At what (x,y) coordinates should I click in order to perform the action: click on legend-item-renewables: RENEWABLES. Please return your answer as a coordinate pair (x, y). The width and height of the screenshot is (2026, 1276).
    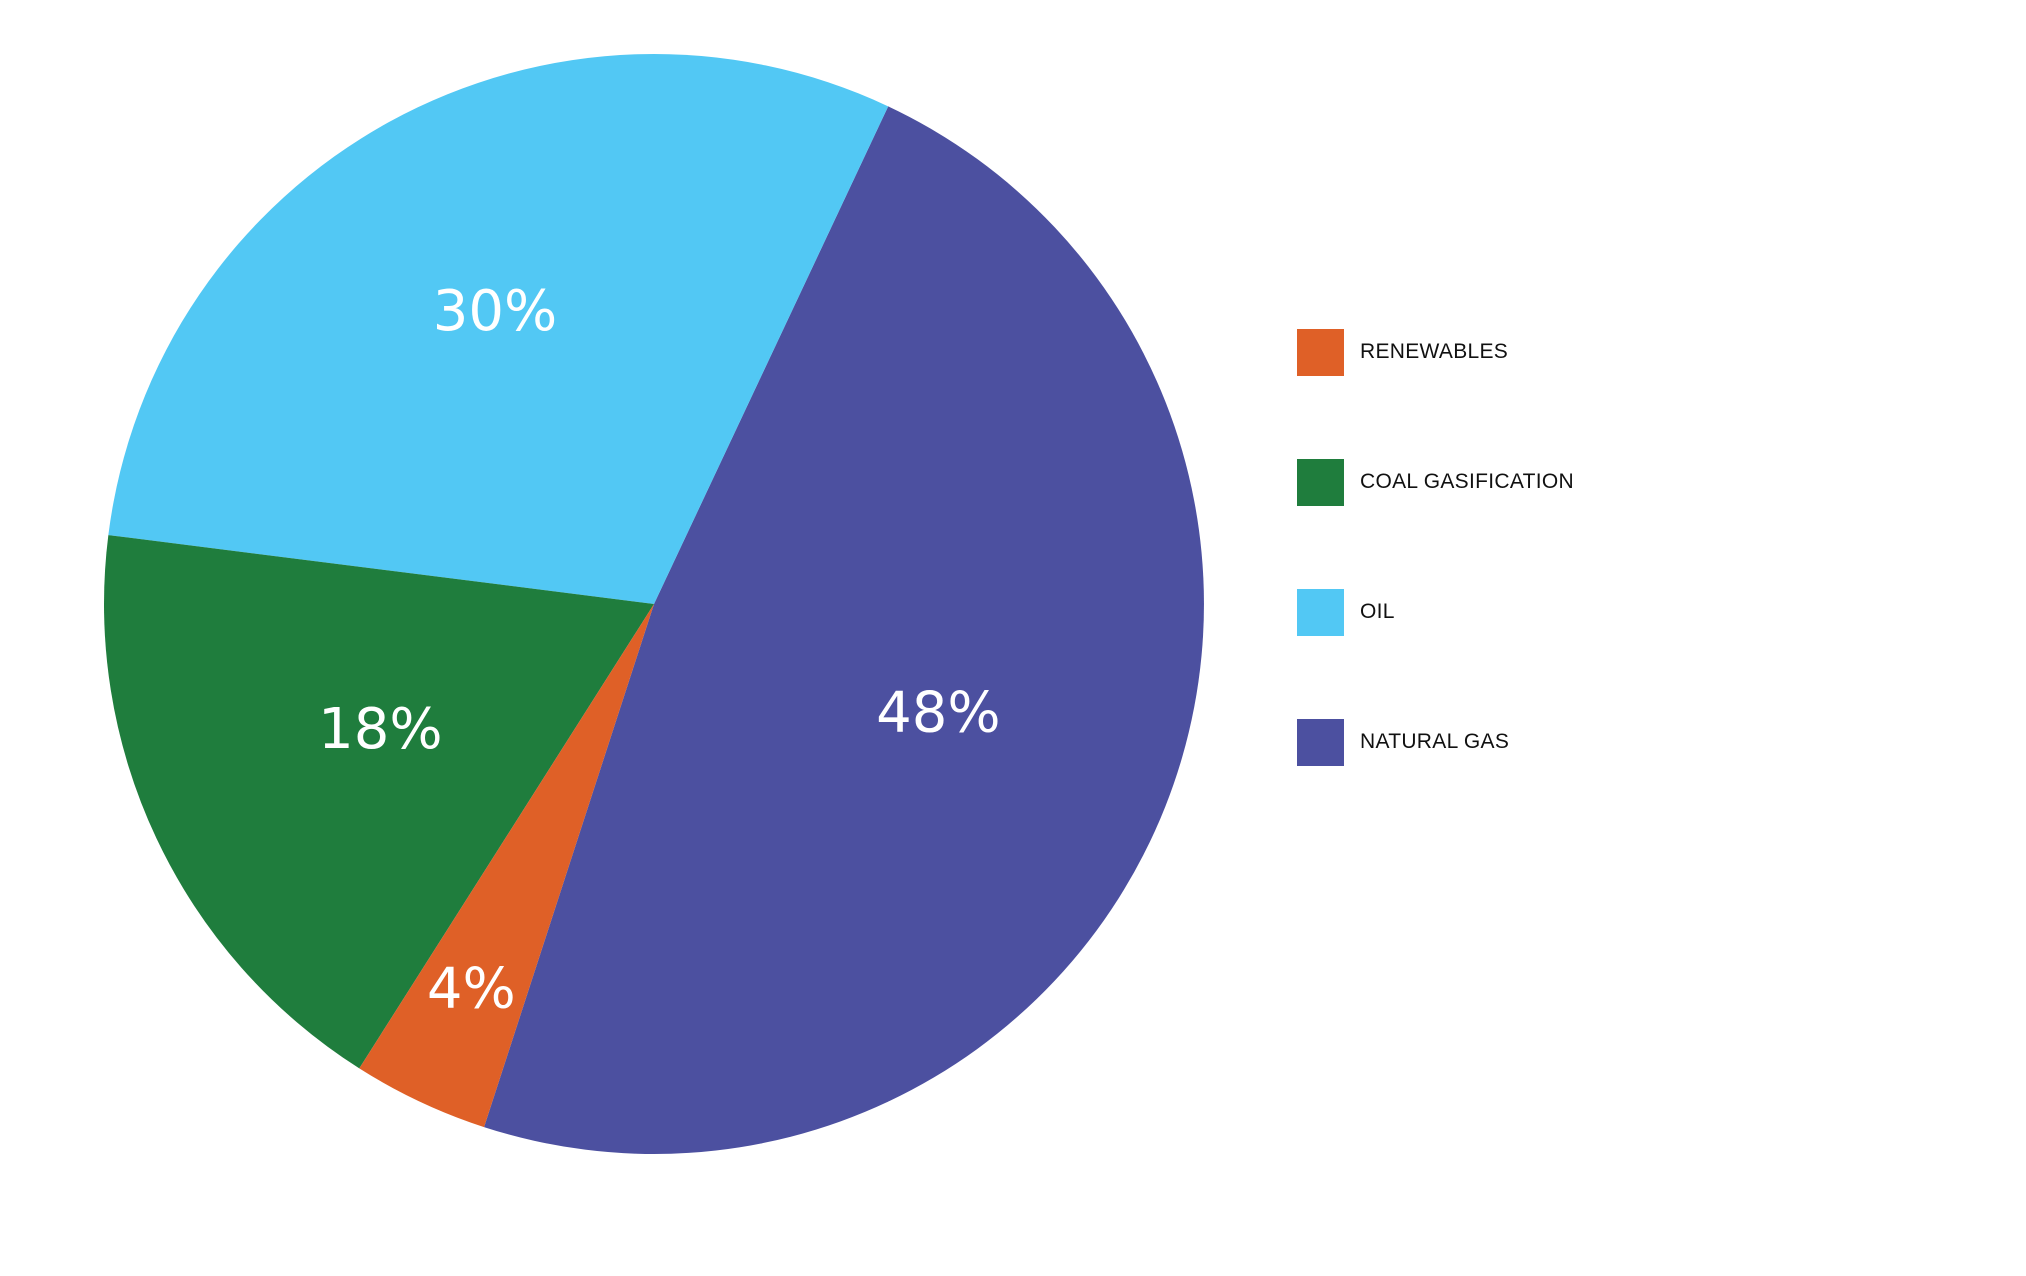
    Looking at the image, I should click on (1435, 352).